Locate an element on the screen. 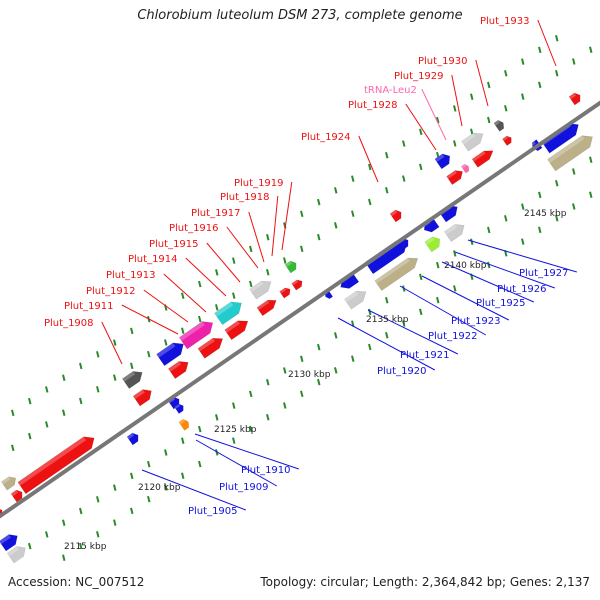 The height and width of the screenshot is (600, 600). scale-label: 2145 kbp is located at coordinates (545, 214).